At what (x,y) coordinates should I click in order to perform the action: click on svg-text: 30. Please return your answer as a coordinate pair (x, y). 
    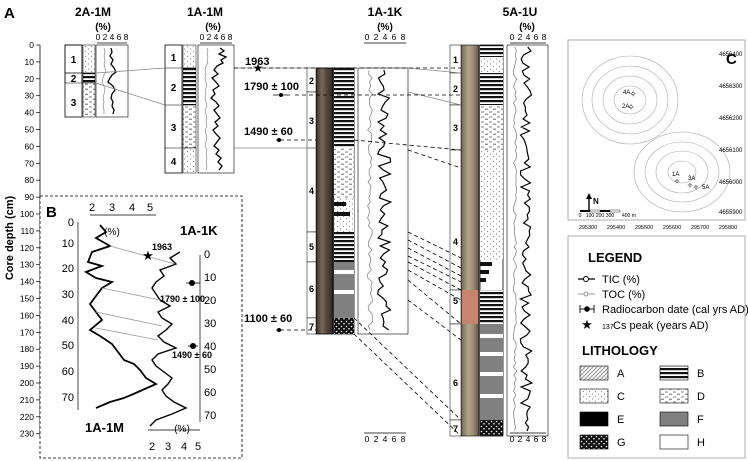
    Looking at the image, I should click on (68, 295).